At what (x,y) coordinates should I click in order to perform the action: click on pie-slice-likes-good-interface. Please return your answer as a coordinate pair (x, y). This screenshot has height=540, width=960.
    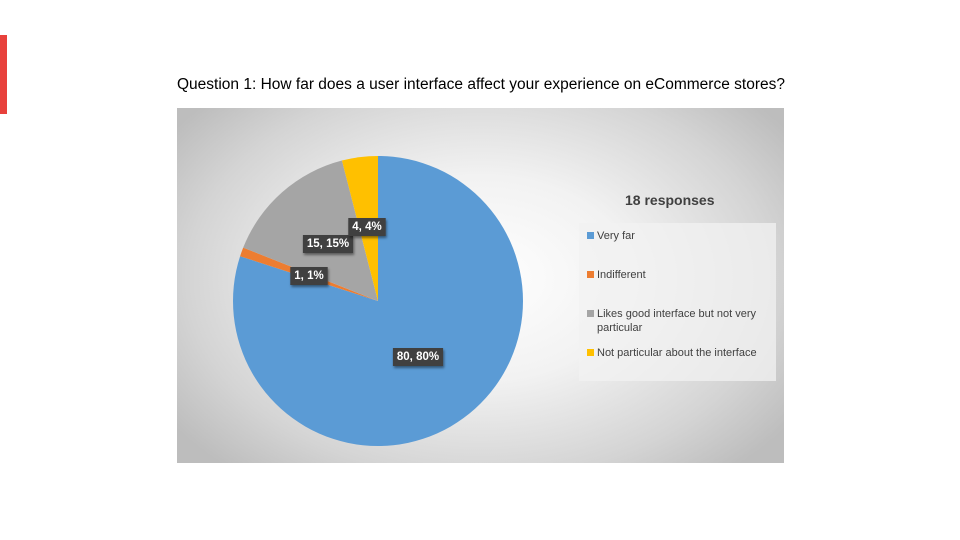
    Looking at the image, I should click on (310, 230).